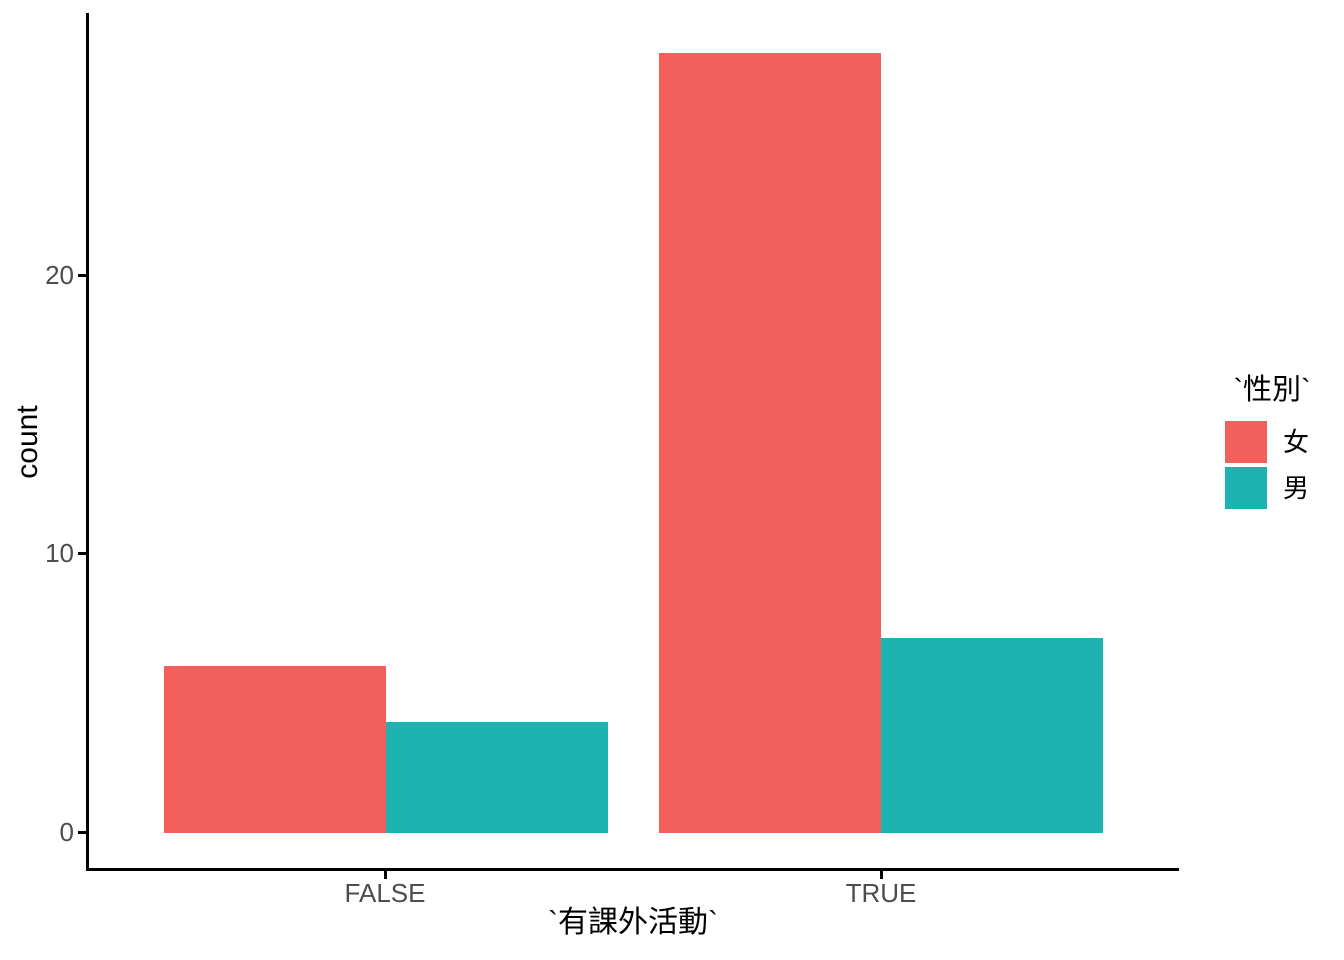  I want to click on y-tick-label-10: 10, so click(59, 553).